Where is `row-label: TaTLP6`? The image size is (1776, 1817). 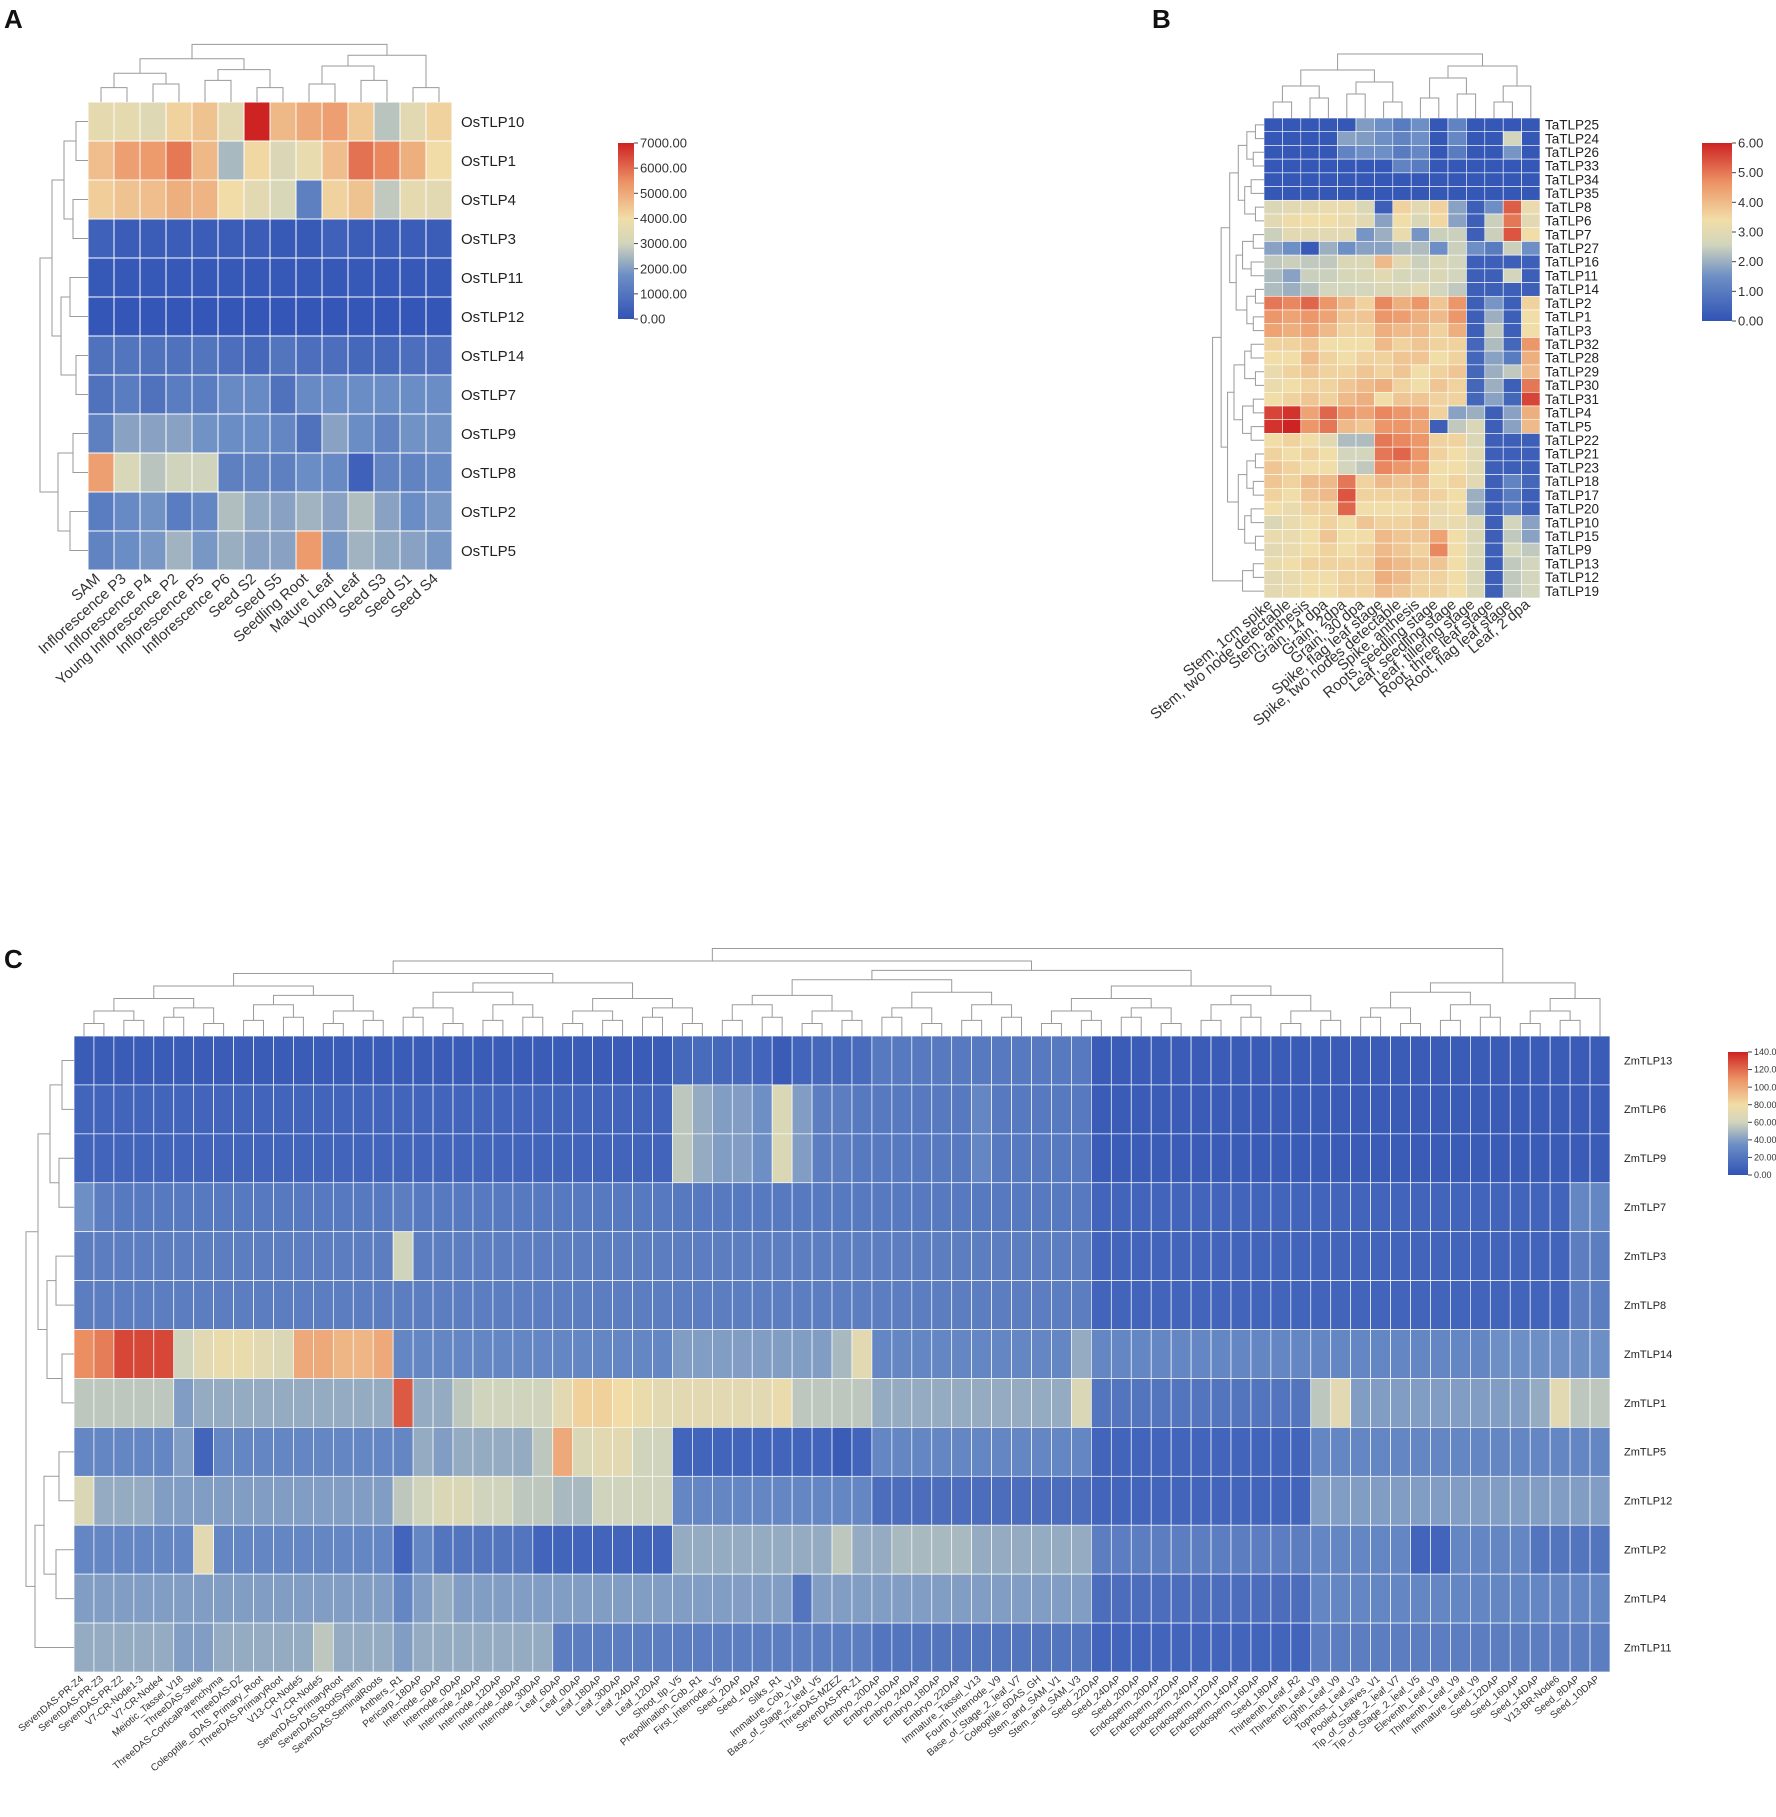 row-label: TaTLP6 is located at coordinates (1568, 221).